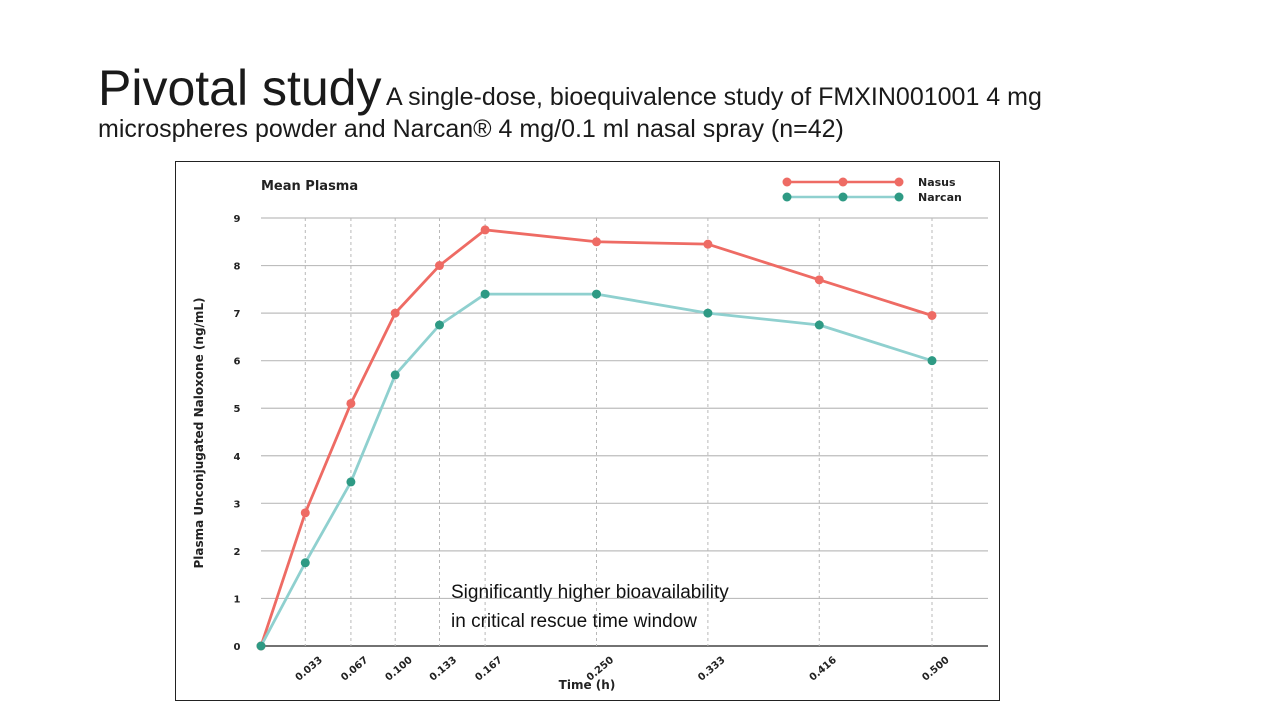 The image size is (1280, 720). I want to click on y-tick-label-2: 2, so click(237, 552).